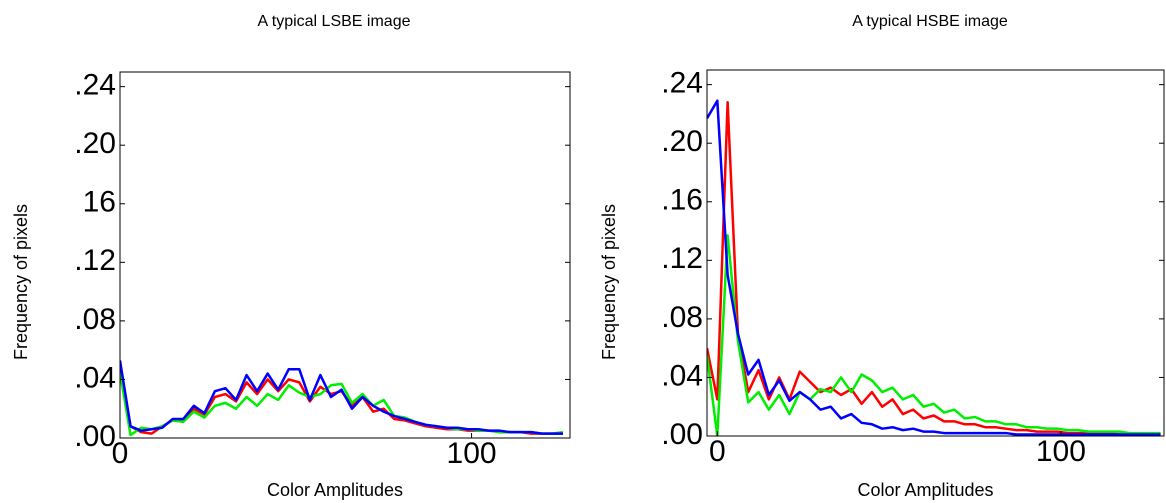  Describe the element at coordinates (930, 21) in the screenshot. I see `chart-title: A typical HSBE image` at that location.